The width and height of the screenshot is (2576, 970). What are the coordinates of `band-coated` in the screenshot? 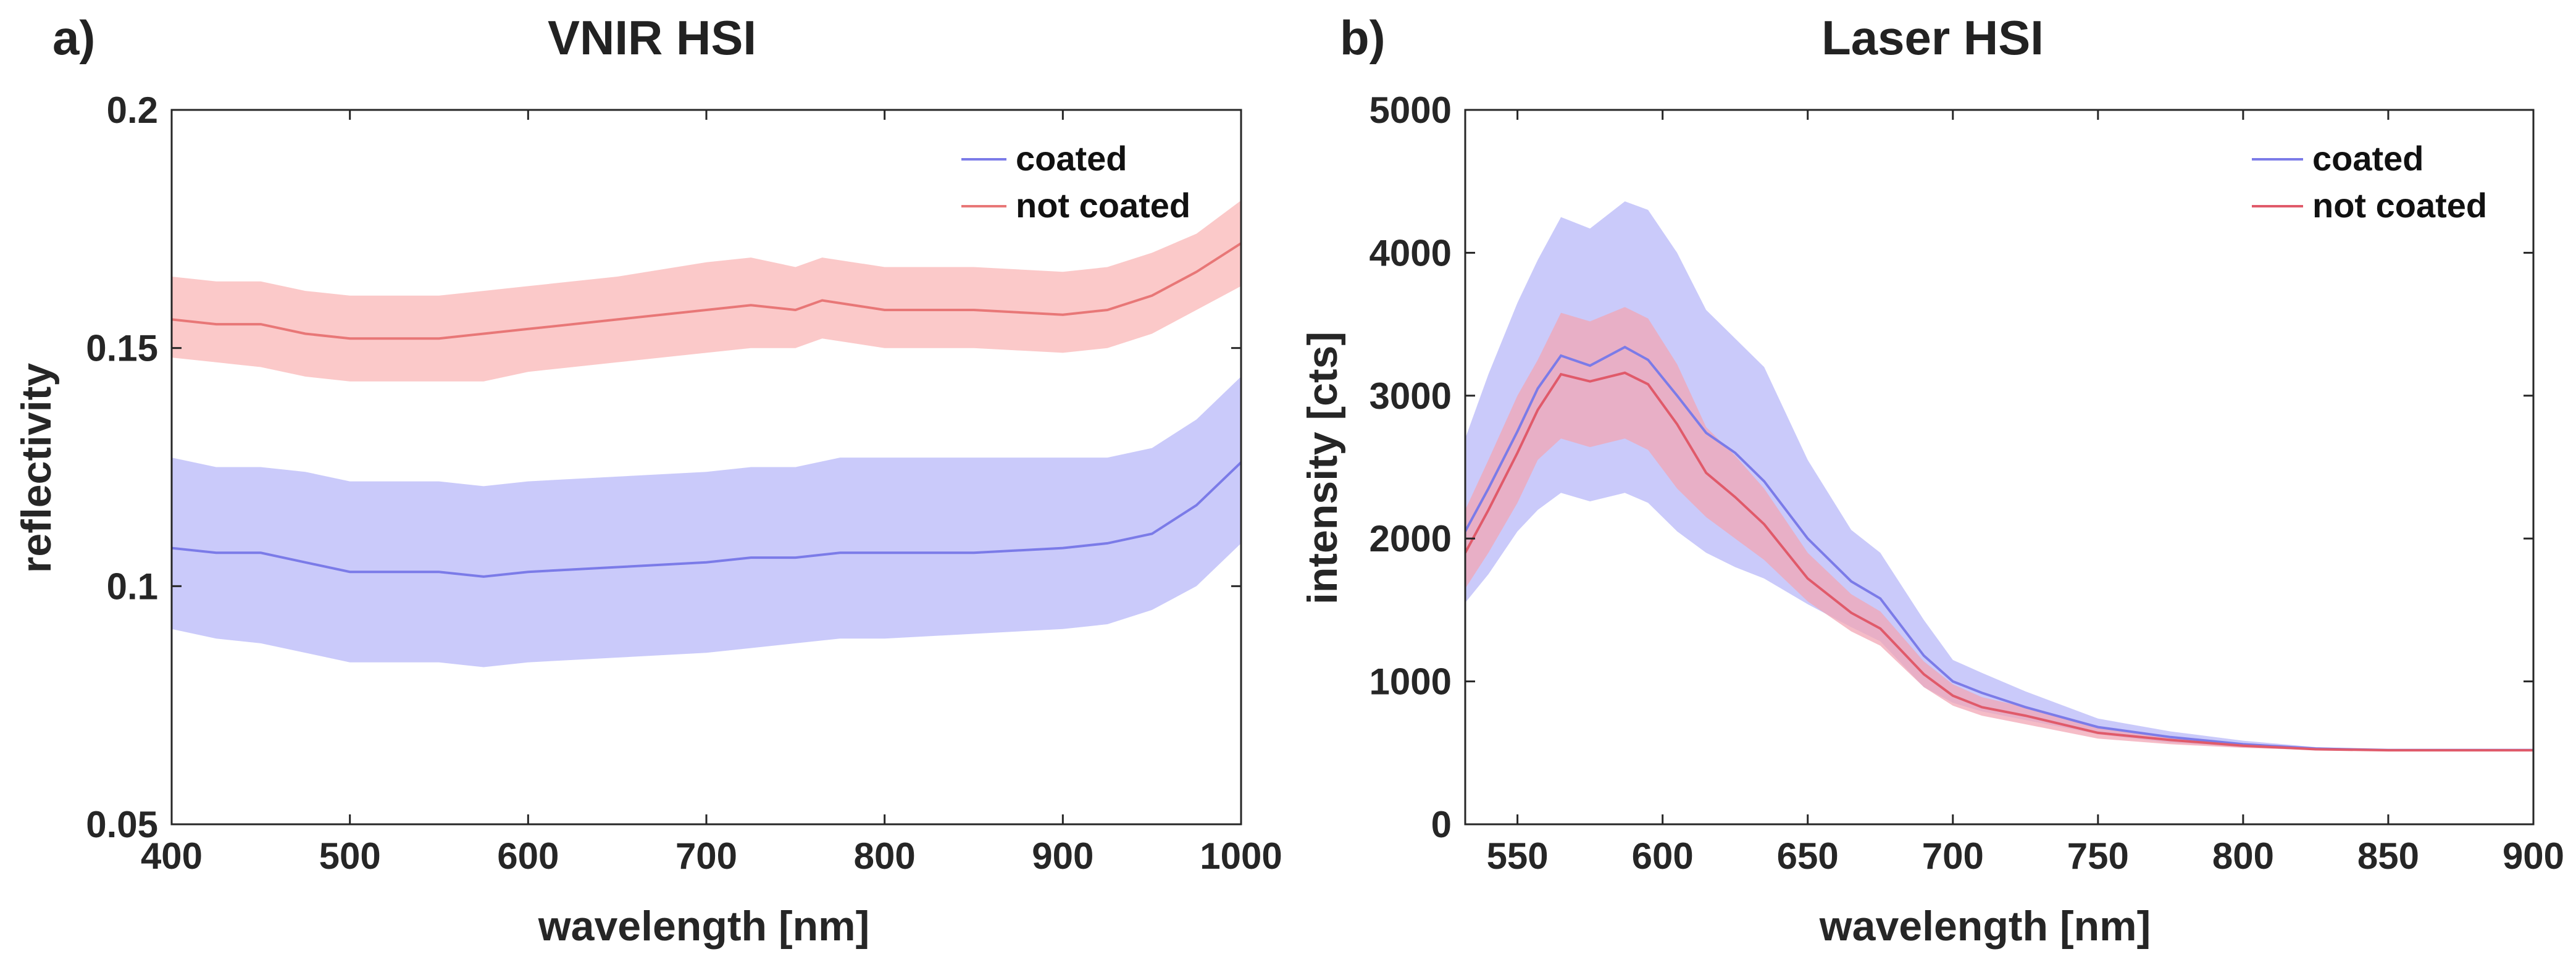 It's located at (706, 521).